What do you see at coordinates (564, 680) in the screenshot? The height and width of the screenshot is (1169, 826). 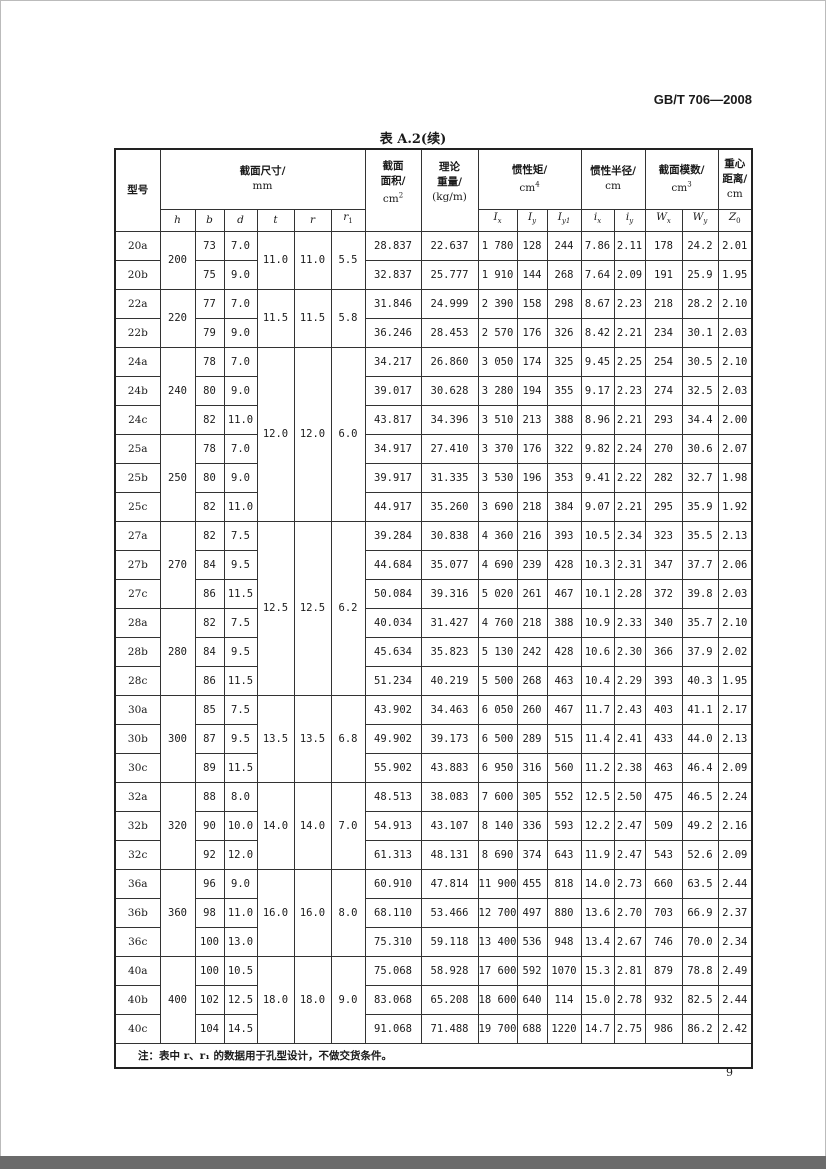 I see `cell-iy1-inertia: 463` at bounding box center [564, 680].